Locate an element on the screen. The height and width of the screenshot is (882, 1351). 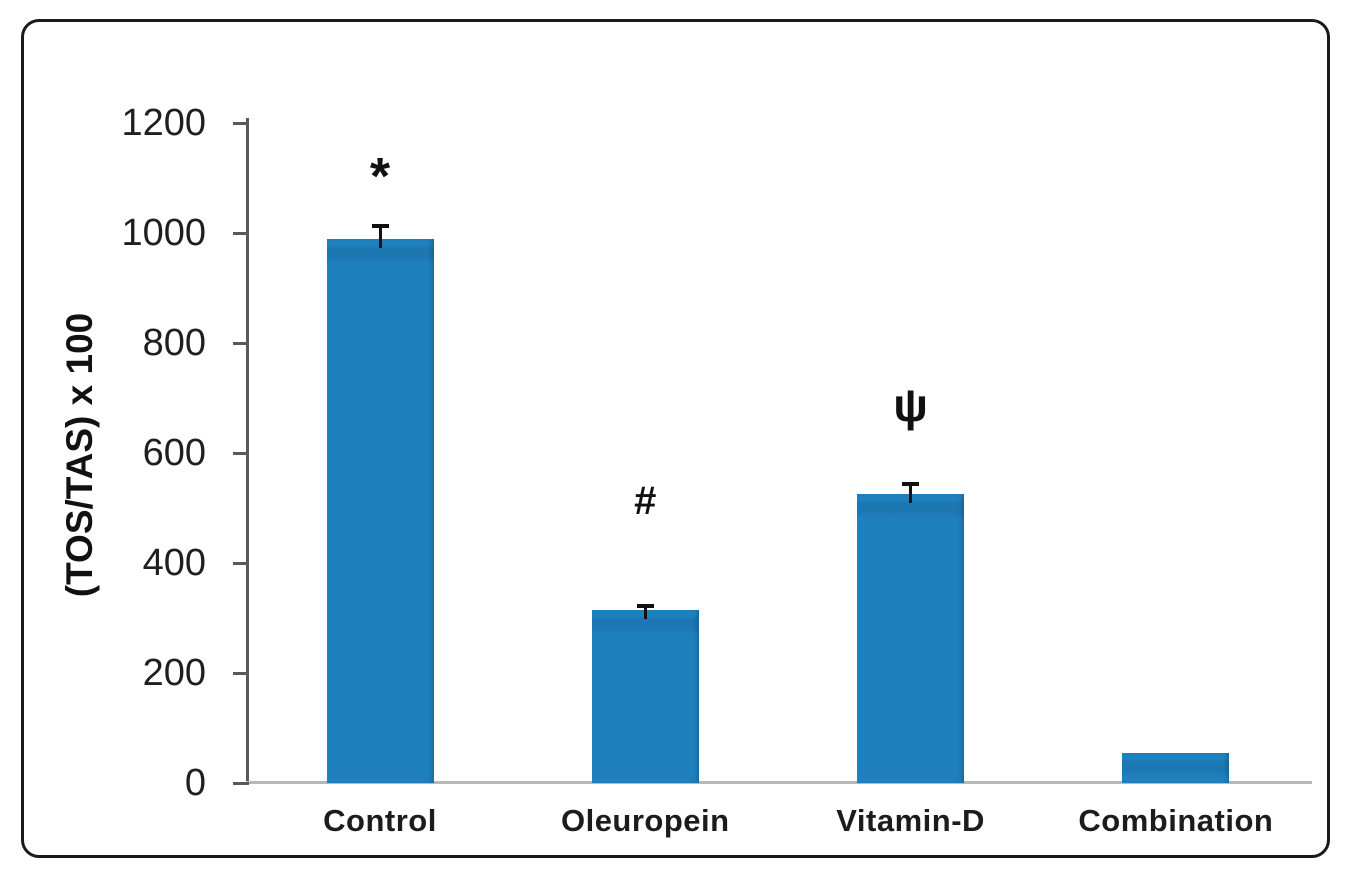
x-axis-line is located at coordinates (779, 782).